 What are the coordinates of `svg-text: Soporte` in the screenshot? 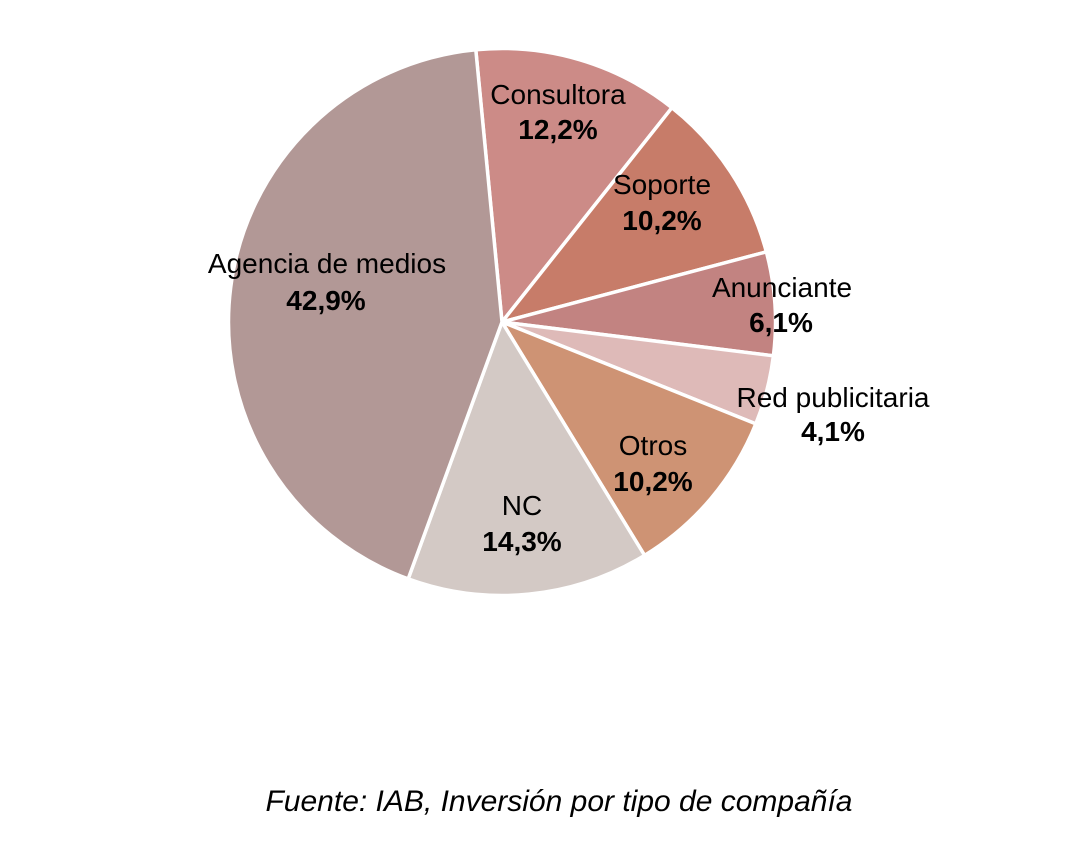 It's located at (662, 184).